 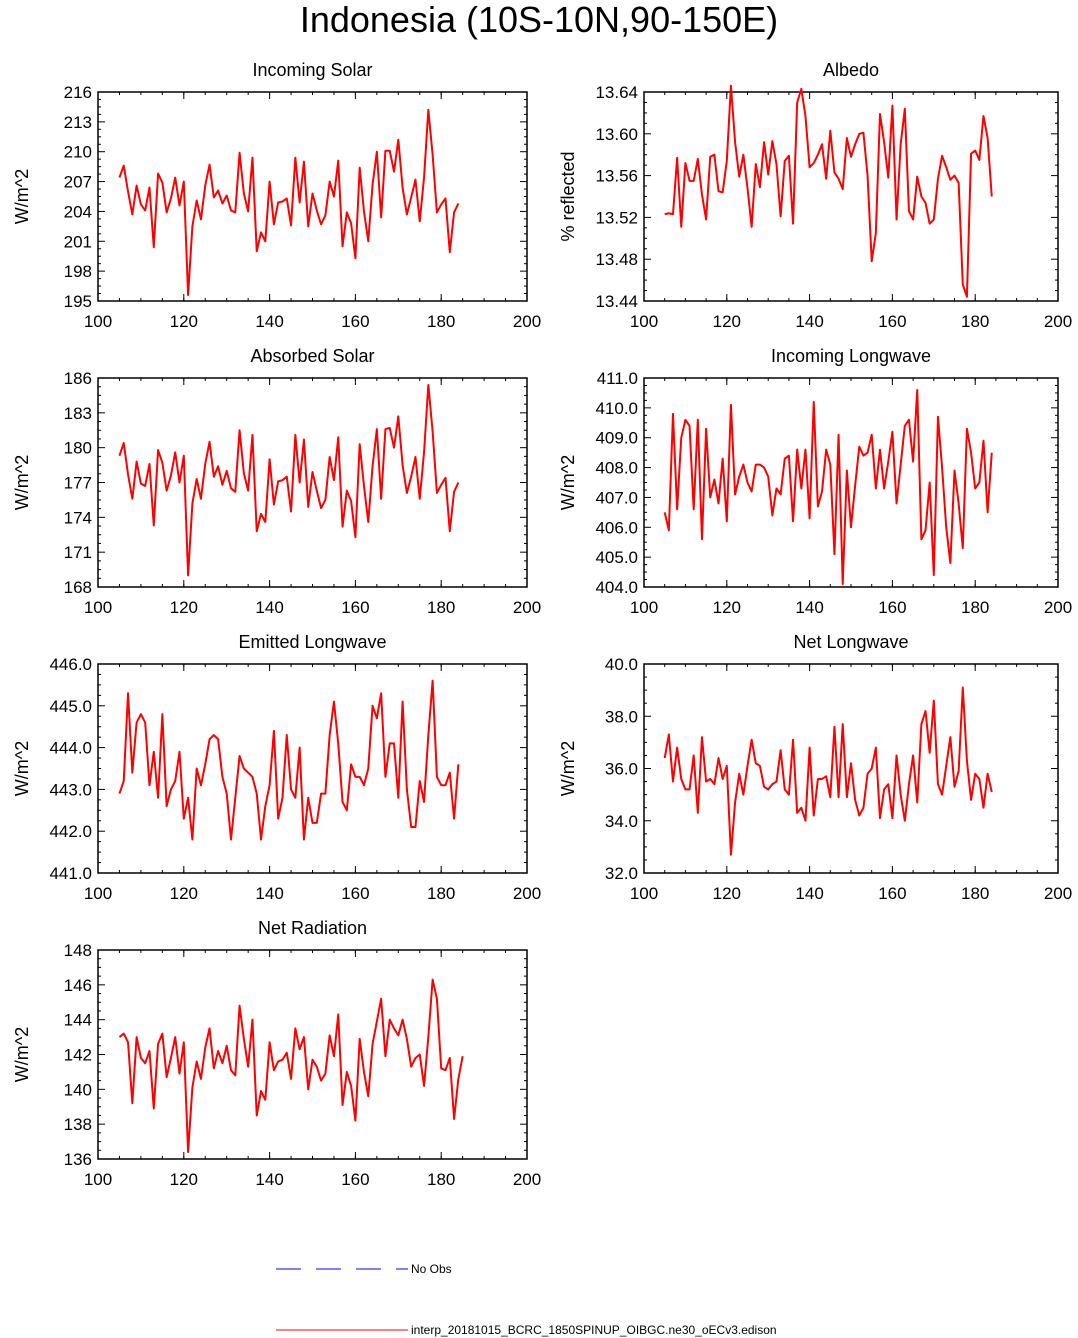 I want to click on chart-6-xtick-label: 200, so click(x=1058, y=893).